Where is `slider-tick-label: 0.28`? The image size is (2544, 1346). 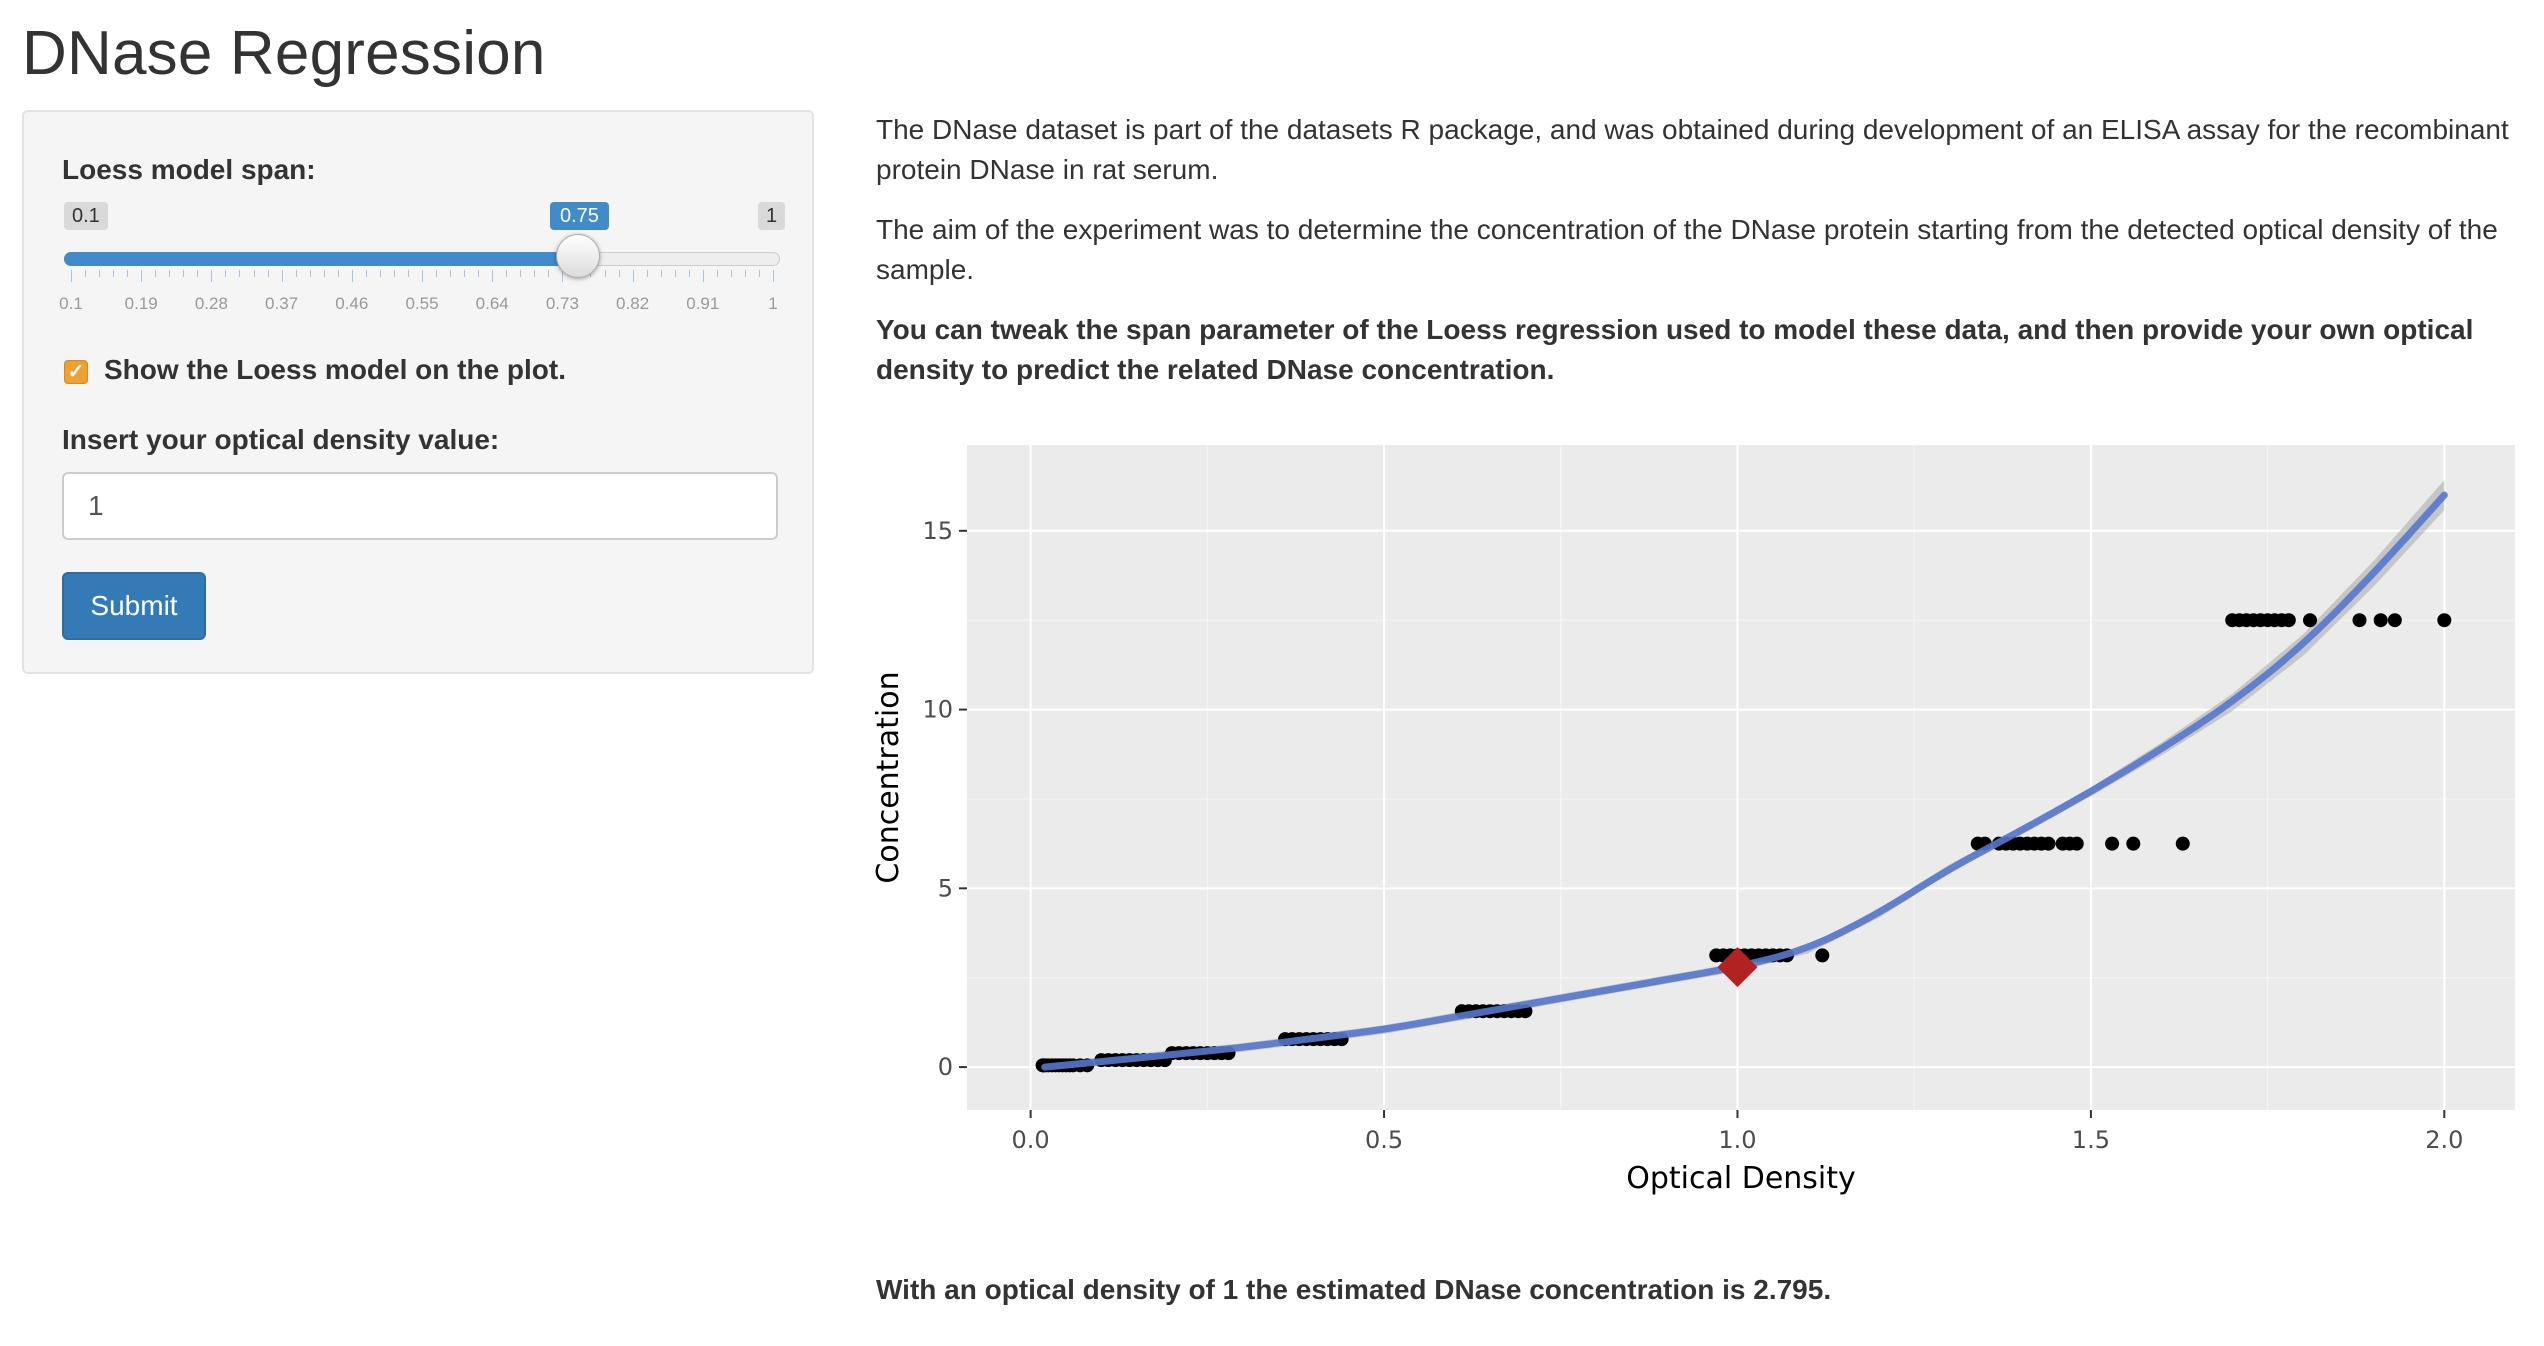
slider-tick-label: 0.28 is located at coordinates (211, 303).